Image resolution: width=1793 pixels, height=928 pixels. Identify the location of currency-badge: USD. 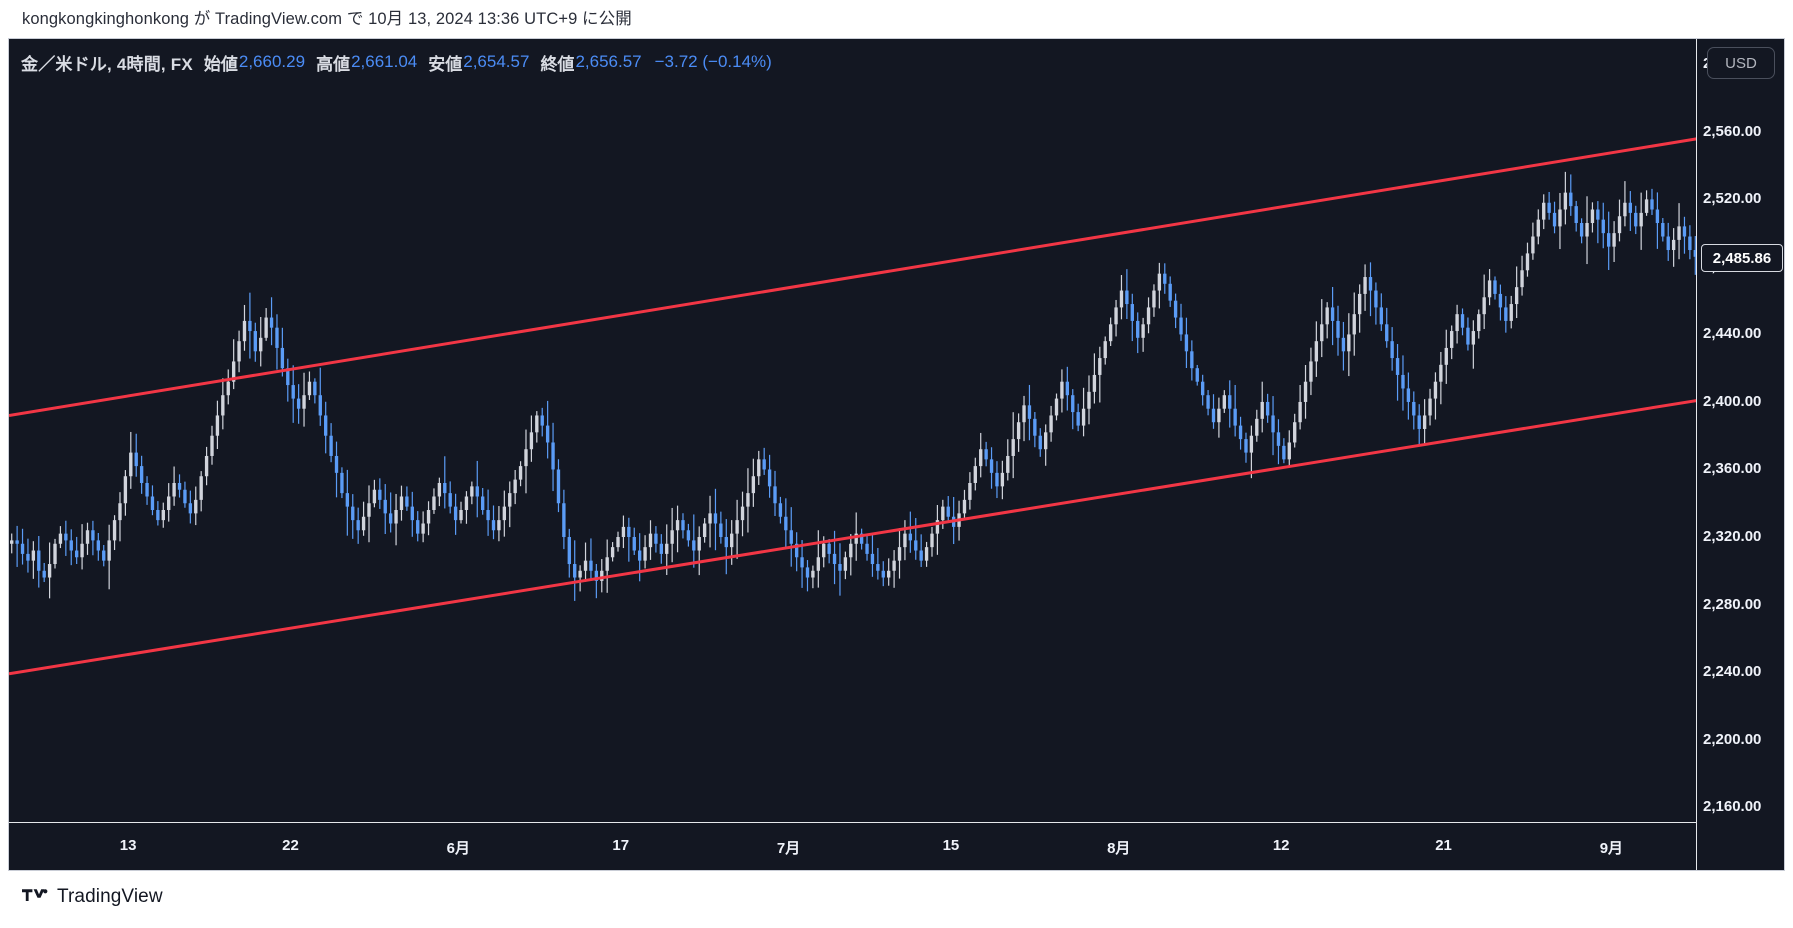
(1741, 63).